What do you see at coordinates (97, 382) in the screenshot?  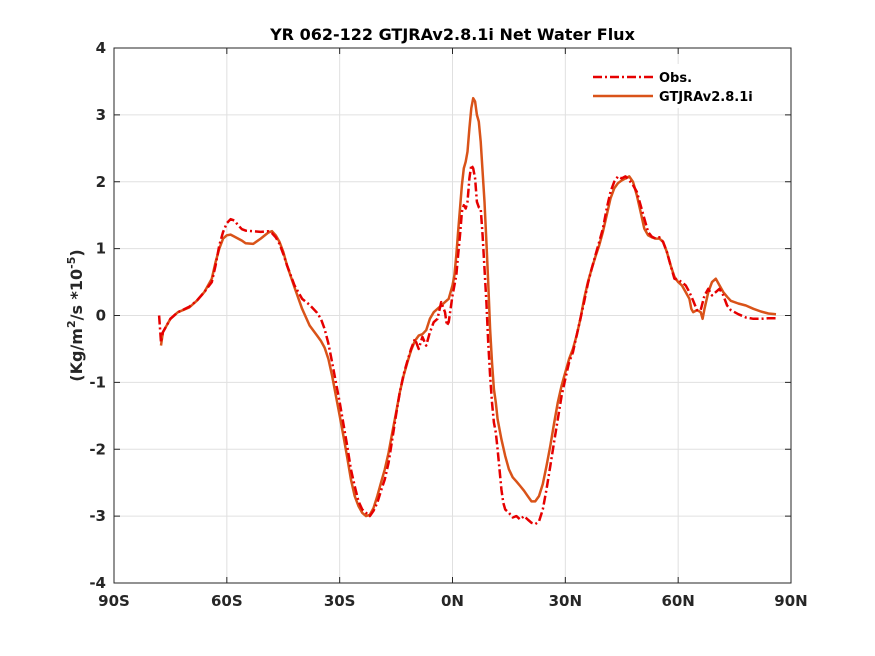 I see `y-tick-label: -1` at bounding box center [97, 382].